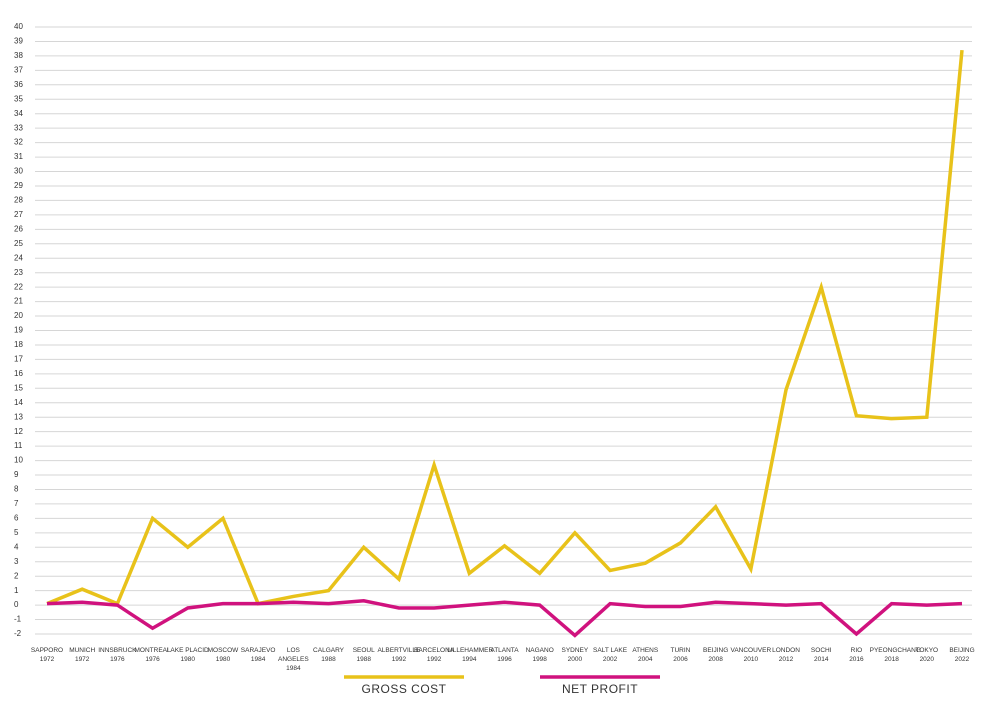 This screenshot has height=719, width=1000. Describe the element at coordinates (18, 619) in the screenshot. I see `y-tick-label: -1` at that location.